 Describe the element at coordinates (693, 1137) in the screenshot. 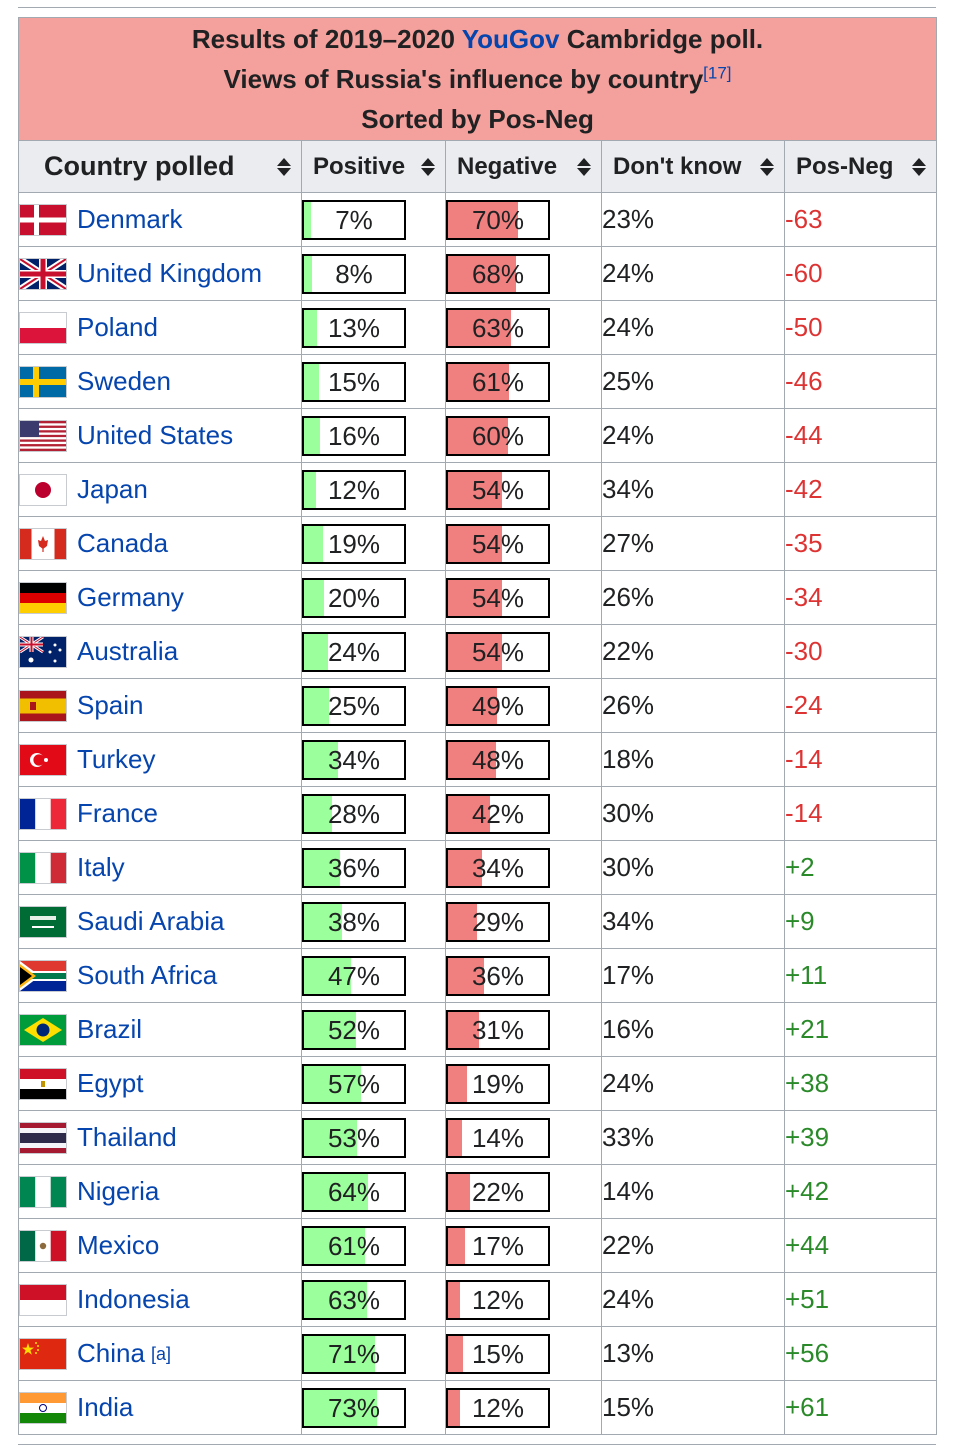

I see `dont-know-cell: 33%` at that location.